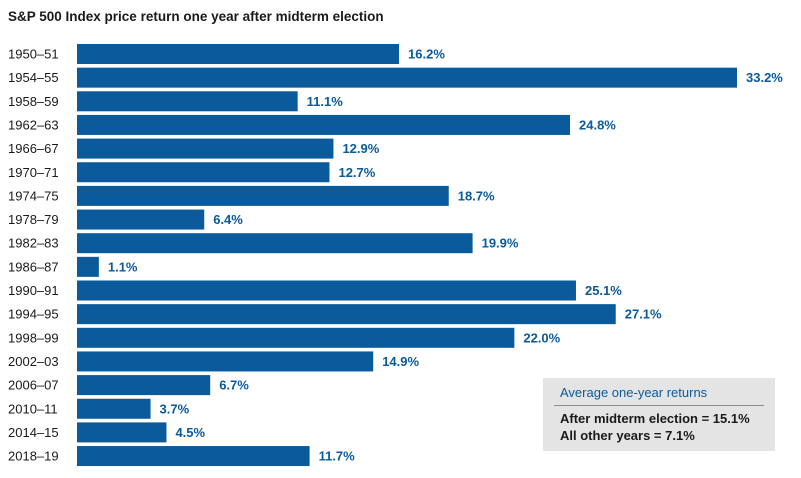 The width and height of the screenshot is (801, 478). Describe the element at coordinates (33, 385) in the screenshot. I see `category-label: 2006–07` at that location.